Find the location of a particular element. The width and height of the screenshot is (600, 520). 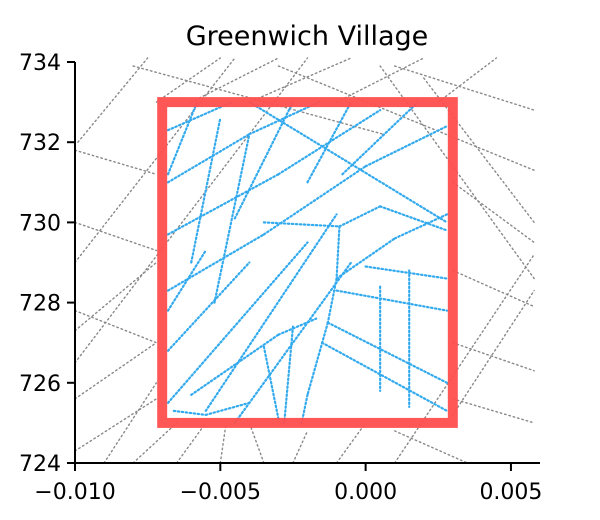

y-tick-label: 728 is located at coordinates (40, 304).